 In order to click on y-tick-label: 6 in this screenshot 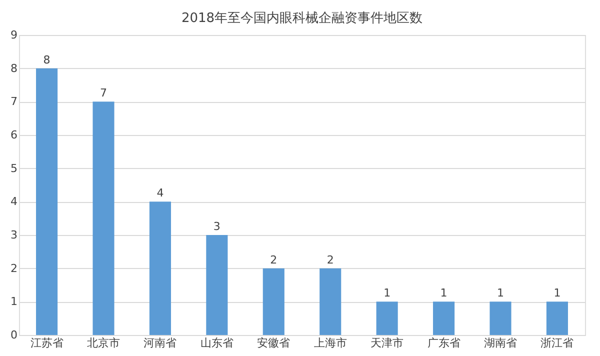, I will do `click(14, 135)`.